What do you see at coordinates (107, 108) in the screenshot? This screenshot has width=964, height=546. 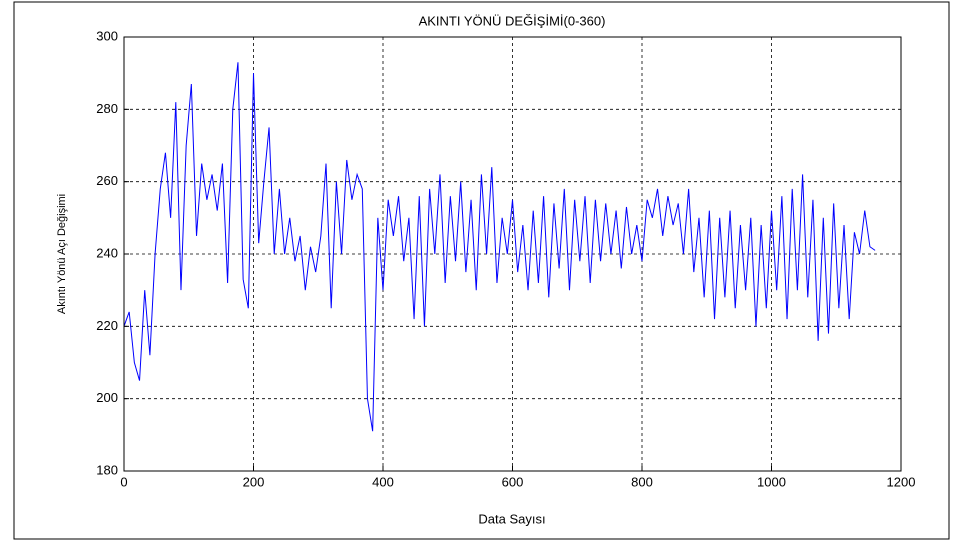 I see `y-tick-label: 280` at bounding box center [107, 108].